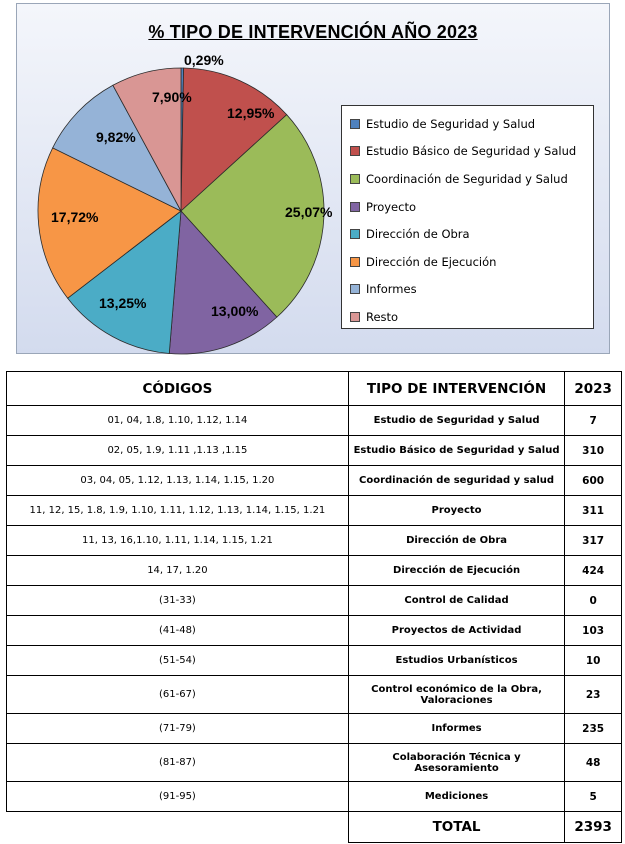 The width and height of the screenshot is (625, 844). What do you see at coordinates (593, 630) in the screenshot?
I see `value-cell: 103` at bounding box center [593, 630].